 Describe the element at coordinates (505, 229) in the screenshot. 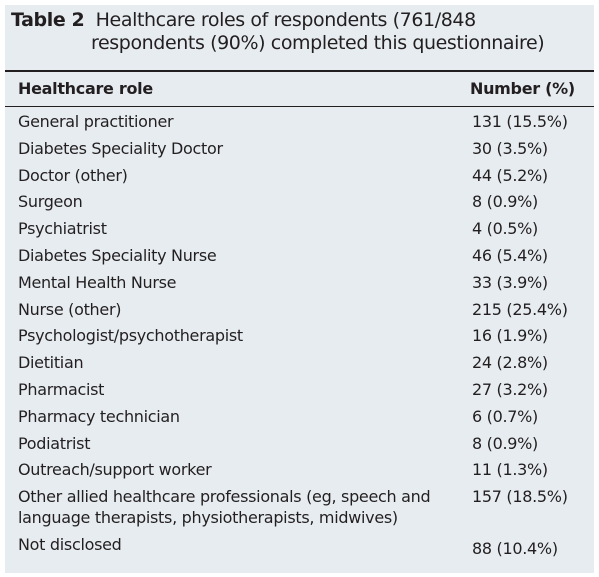

I see `number-cell: 4 (0.5%)` at that location.